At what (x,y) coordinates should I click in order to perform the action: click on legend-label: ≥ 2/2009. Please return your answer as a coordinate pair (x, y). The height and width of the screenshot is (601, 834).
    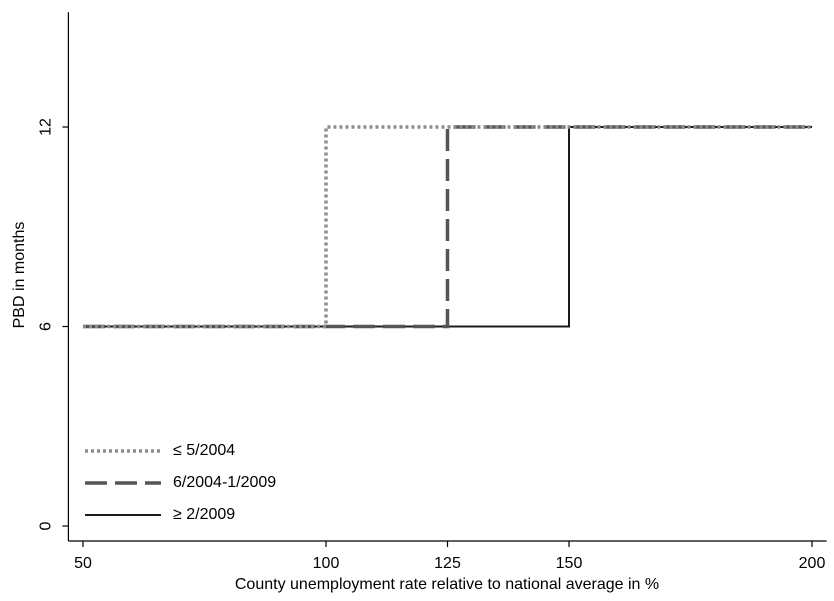
    Looking at the image, I should click on (204, 514).